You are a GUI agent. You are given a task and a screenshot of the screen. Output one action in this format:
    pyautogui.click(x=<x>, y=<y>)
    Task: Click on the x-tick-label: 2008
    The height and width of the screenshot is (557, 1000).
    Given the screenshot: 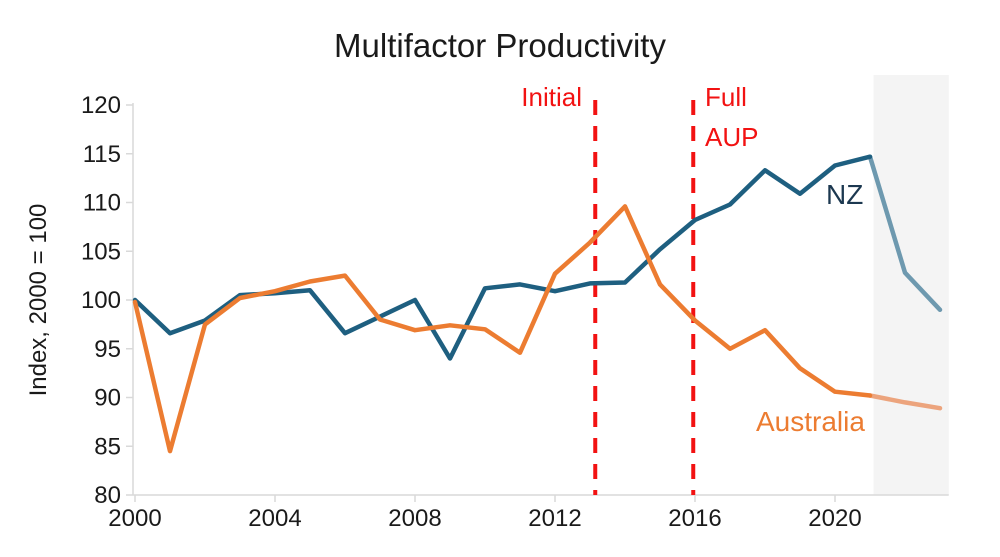 What is the action you would take?
    pyautogui.click(x=414, y=518)
    